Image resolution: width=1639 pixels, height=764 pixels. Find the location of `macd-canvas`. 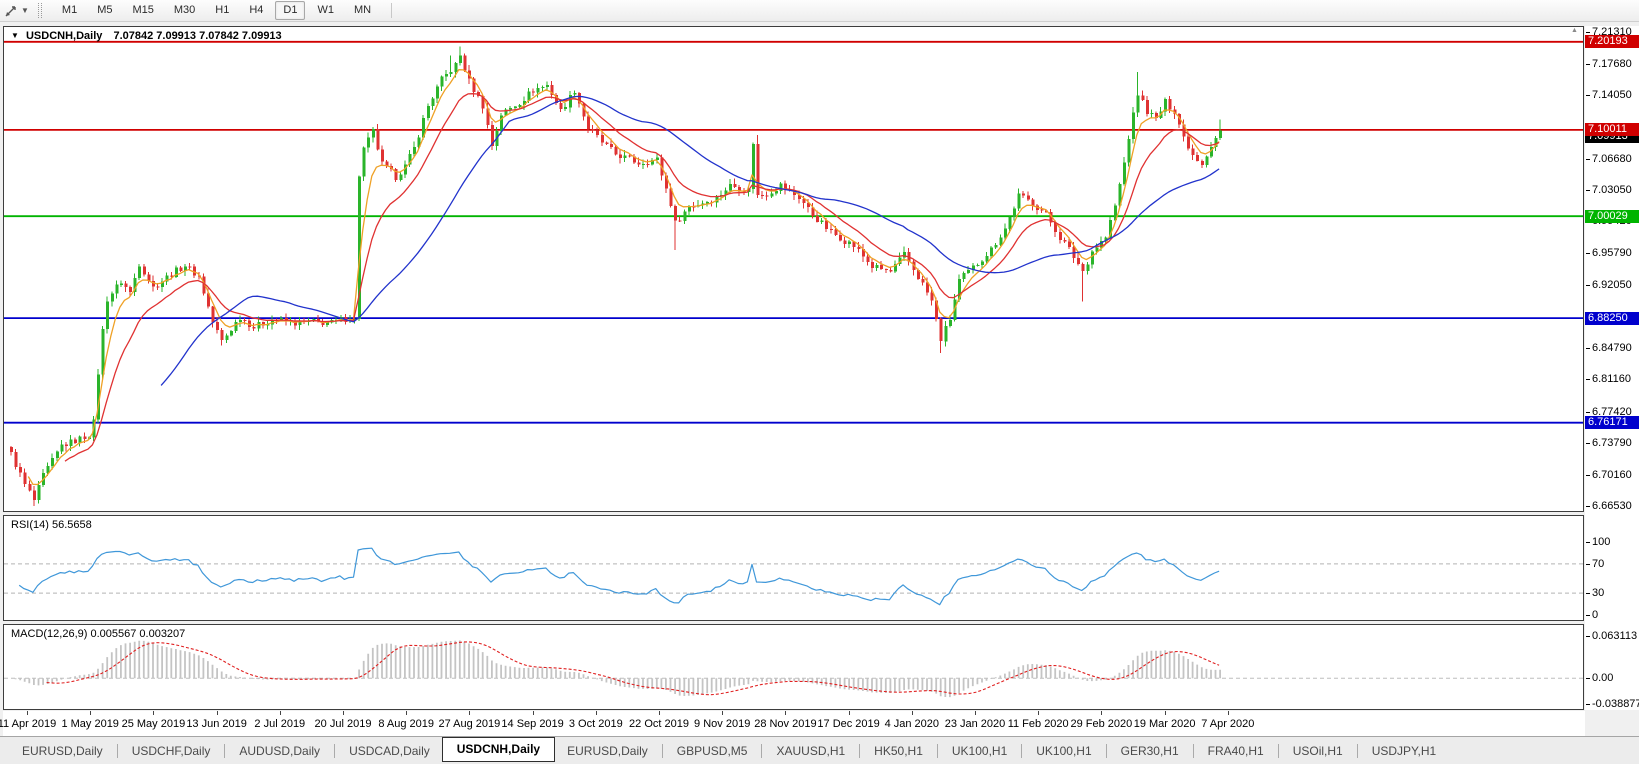

macd-canvas is located at coordinates (793, 667).